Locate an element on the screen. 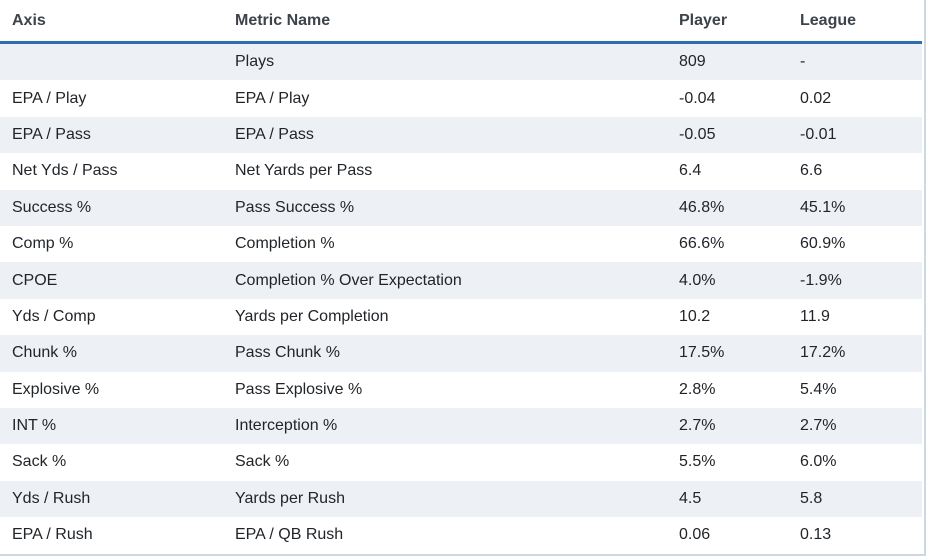  table-row: Success % Pass Success % 46.8% 45.1% is located at coordinates (461, 207).